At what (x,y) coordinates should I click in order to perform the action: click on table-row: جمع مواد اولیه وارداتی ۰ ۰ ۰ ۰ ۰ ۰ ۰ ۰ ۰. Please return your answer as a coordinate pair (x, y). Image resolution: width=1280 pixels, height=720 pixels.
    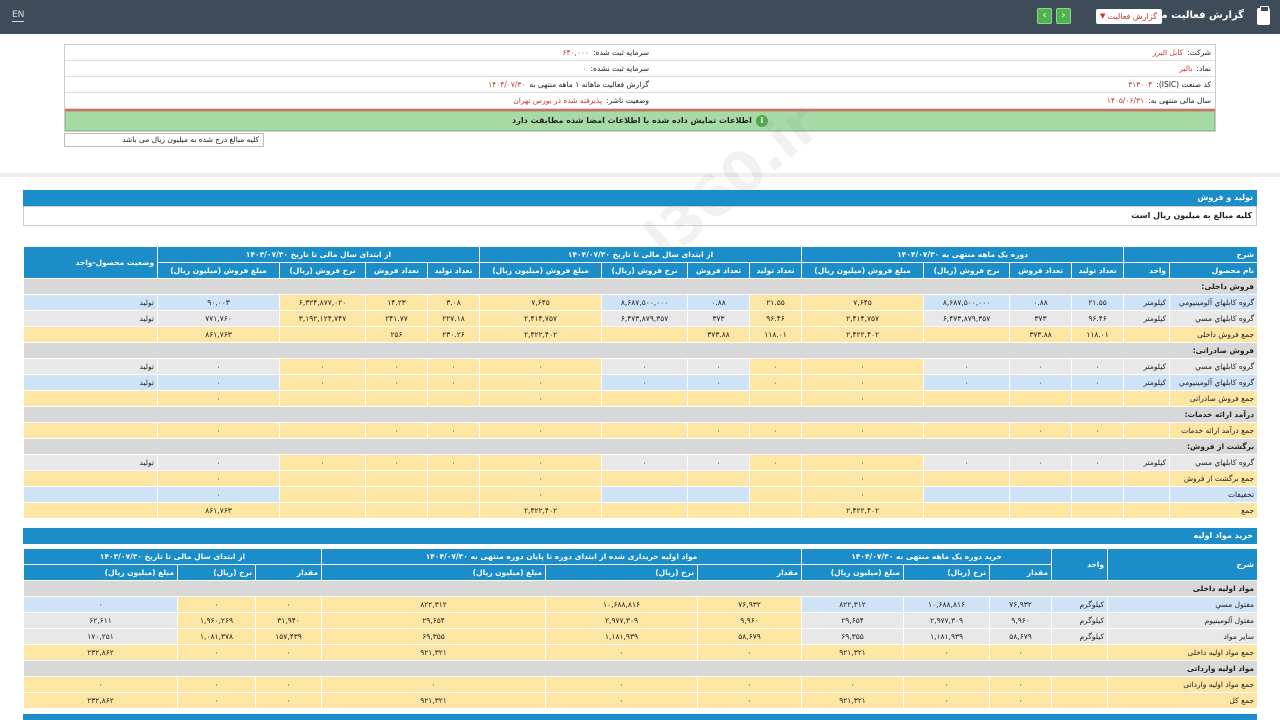
    Looking at the image, I should click on (640, 684).